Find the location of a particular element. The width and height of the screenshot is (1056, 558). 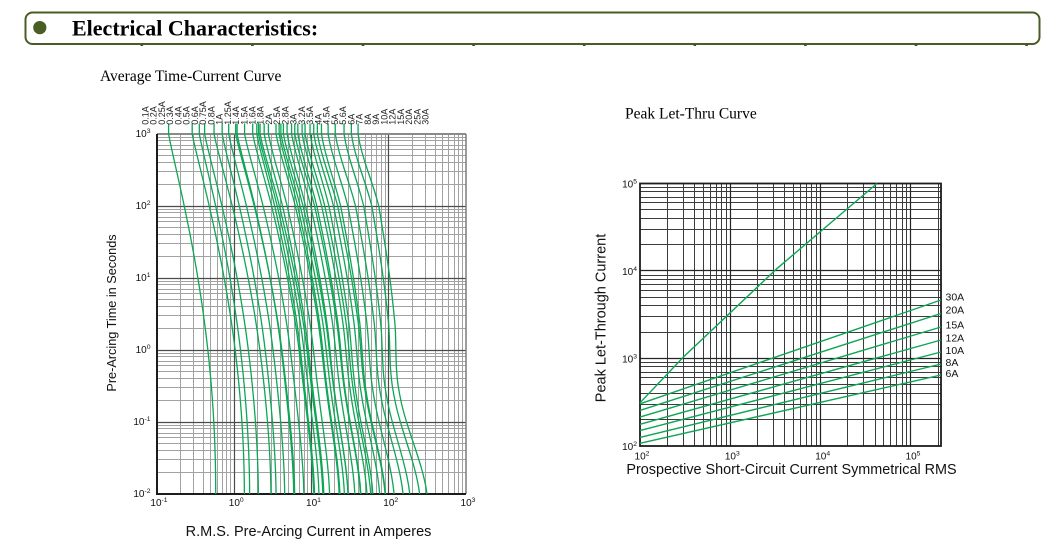

svg-text: 0.3A is located at coordinates (170, 115).